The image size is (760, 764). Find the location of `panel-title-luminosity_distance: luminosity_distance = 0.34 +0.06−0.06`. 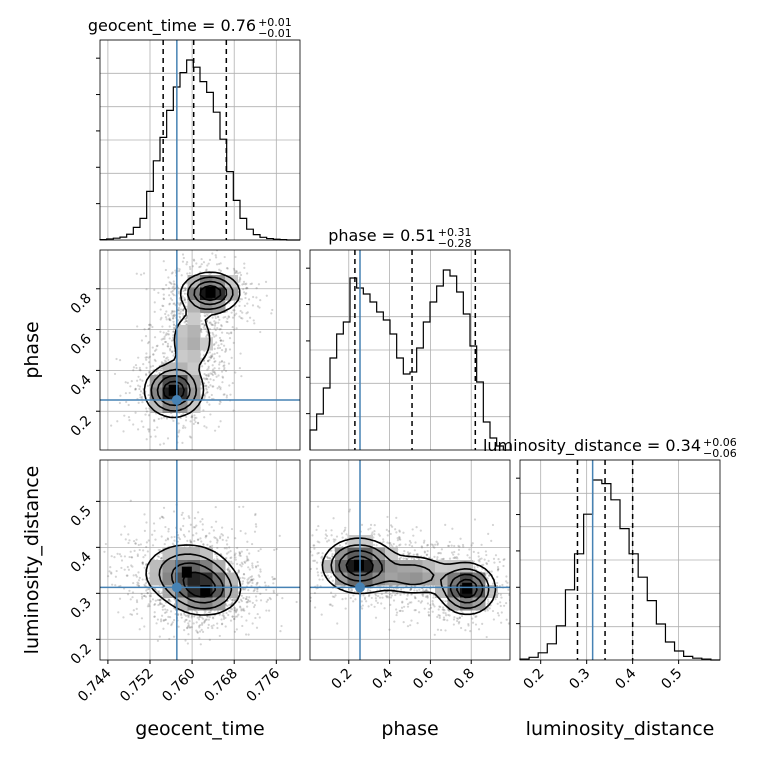

panel-title-luminosity_distance: luminosity_distance = 0.34 +0.06−0.06 is located at coordinates (610, 448).